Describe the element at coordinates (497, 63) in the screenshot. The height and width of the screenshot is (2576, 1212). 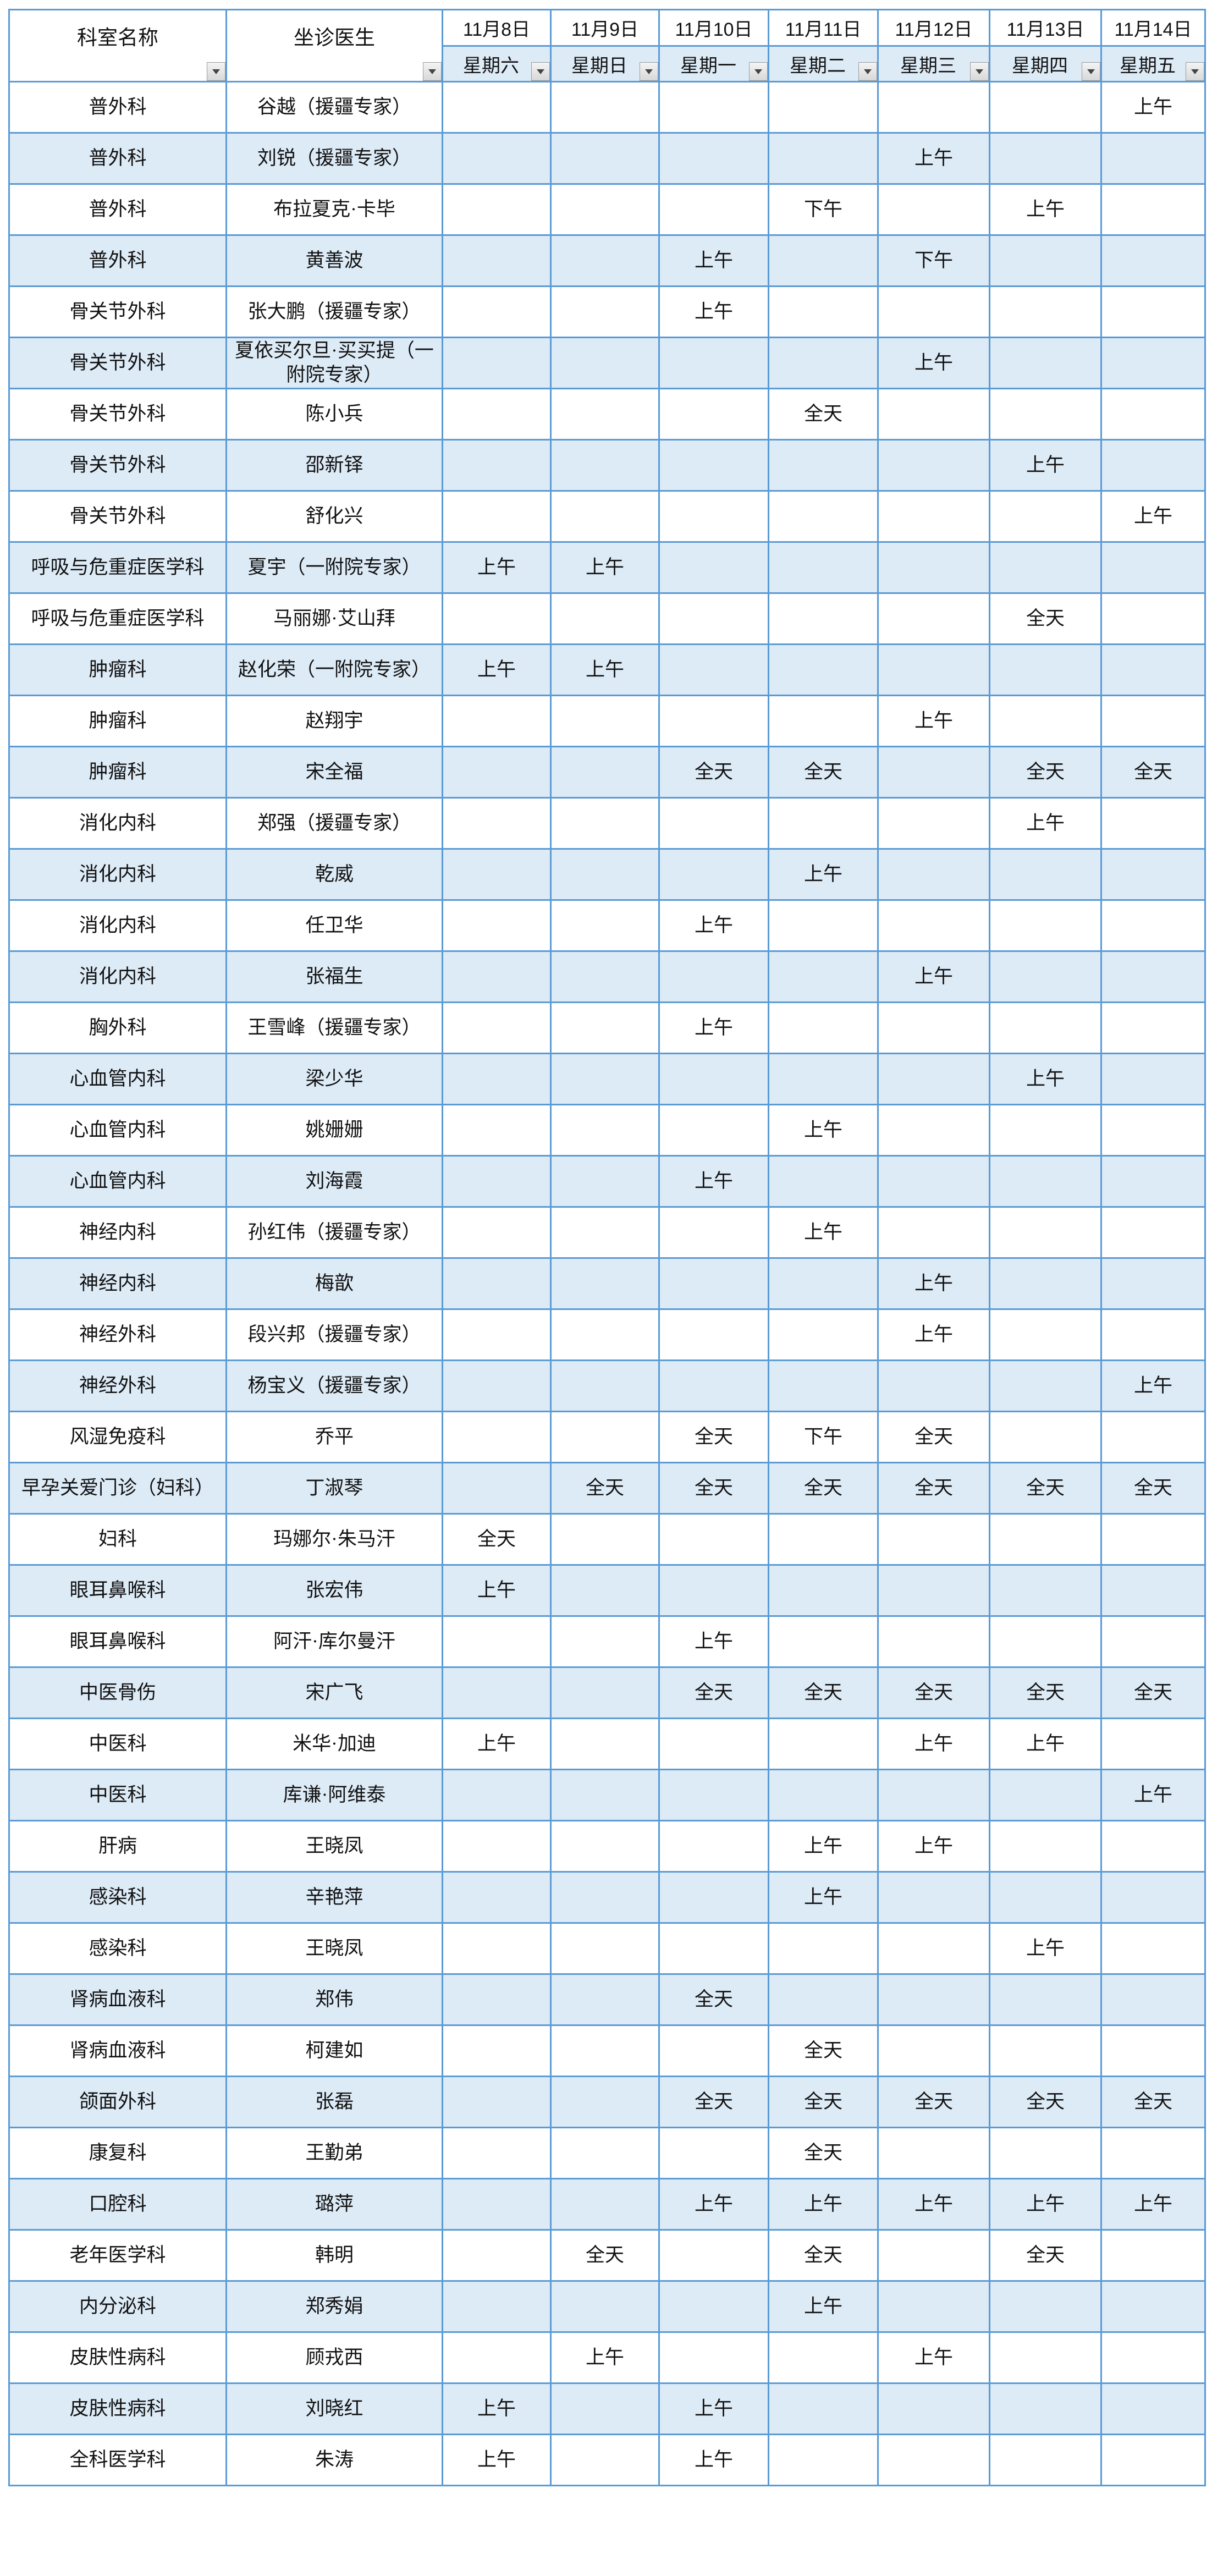
I see `weekday-header: 星期六` at that location.